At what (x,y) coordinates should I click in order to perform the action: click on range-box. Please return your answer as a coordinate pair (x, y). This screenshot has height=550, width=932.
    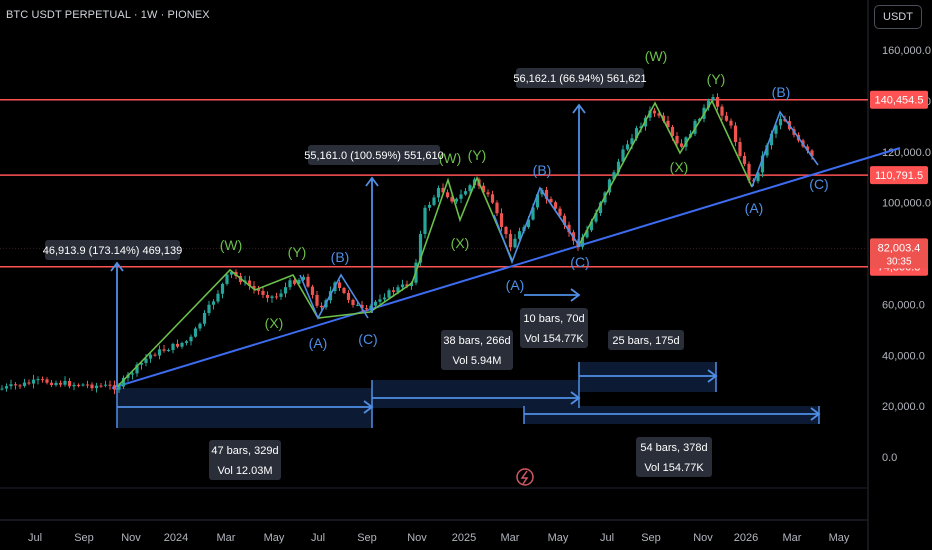
    Looking at the image, I should click on (244, 408).